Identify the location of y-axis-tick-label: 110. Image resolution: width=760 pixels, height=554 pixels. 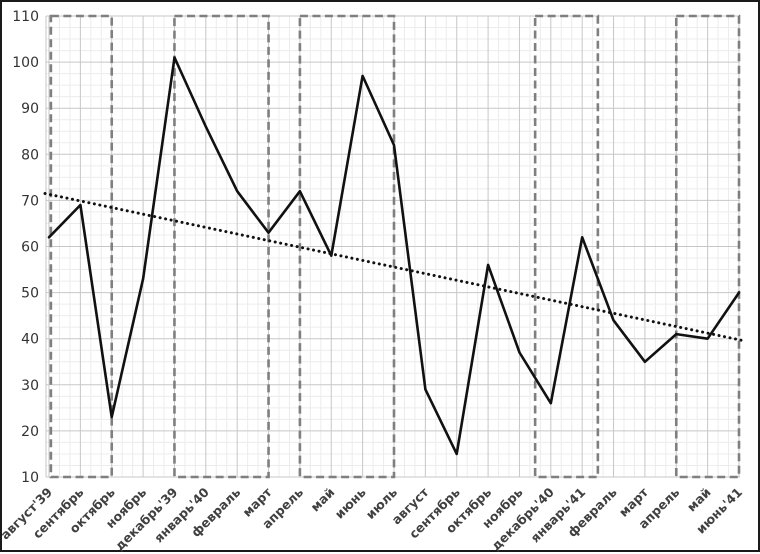
(25, 17).